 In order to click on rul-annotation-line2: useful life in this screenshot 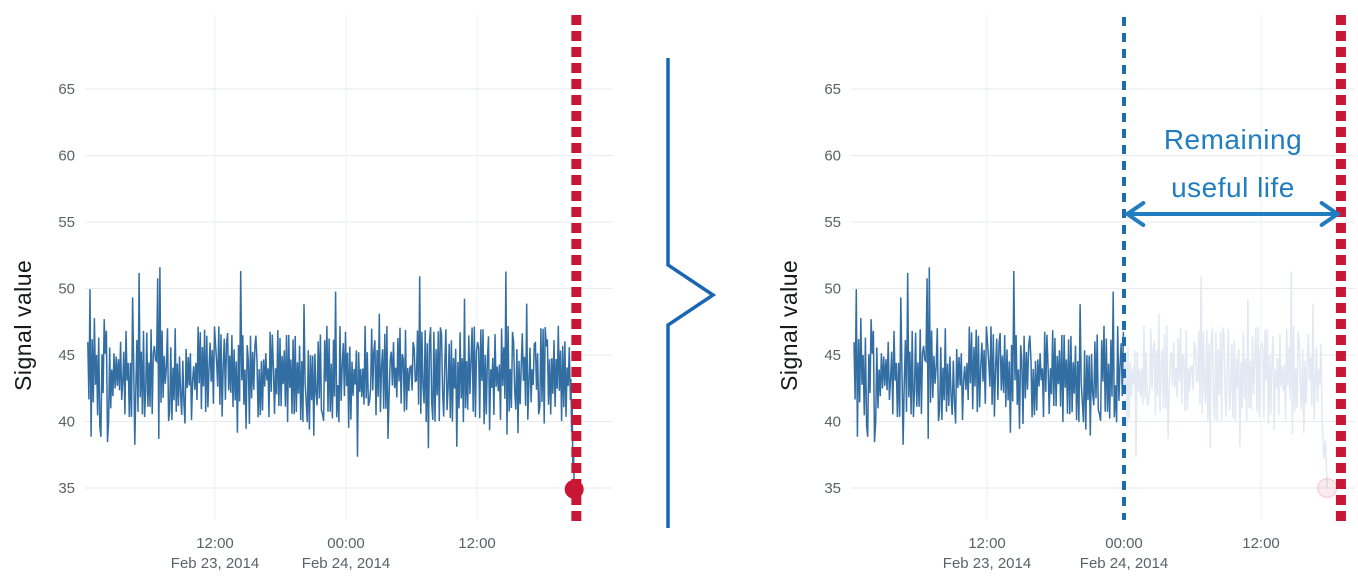, I will do `click(1233, 187)`.